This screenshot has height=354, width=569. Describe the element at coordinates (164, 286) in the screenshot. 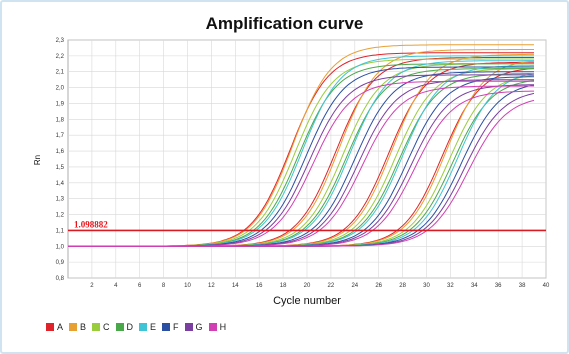

I see `x-tick-label: 8` at that location.